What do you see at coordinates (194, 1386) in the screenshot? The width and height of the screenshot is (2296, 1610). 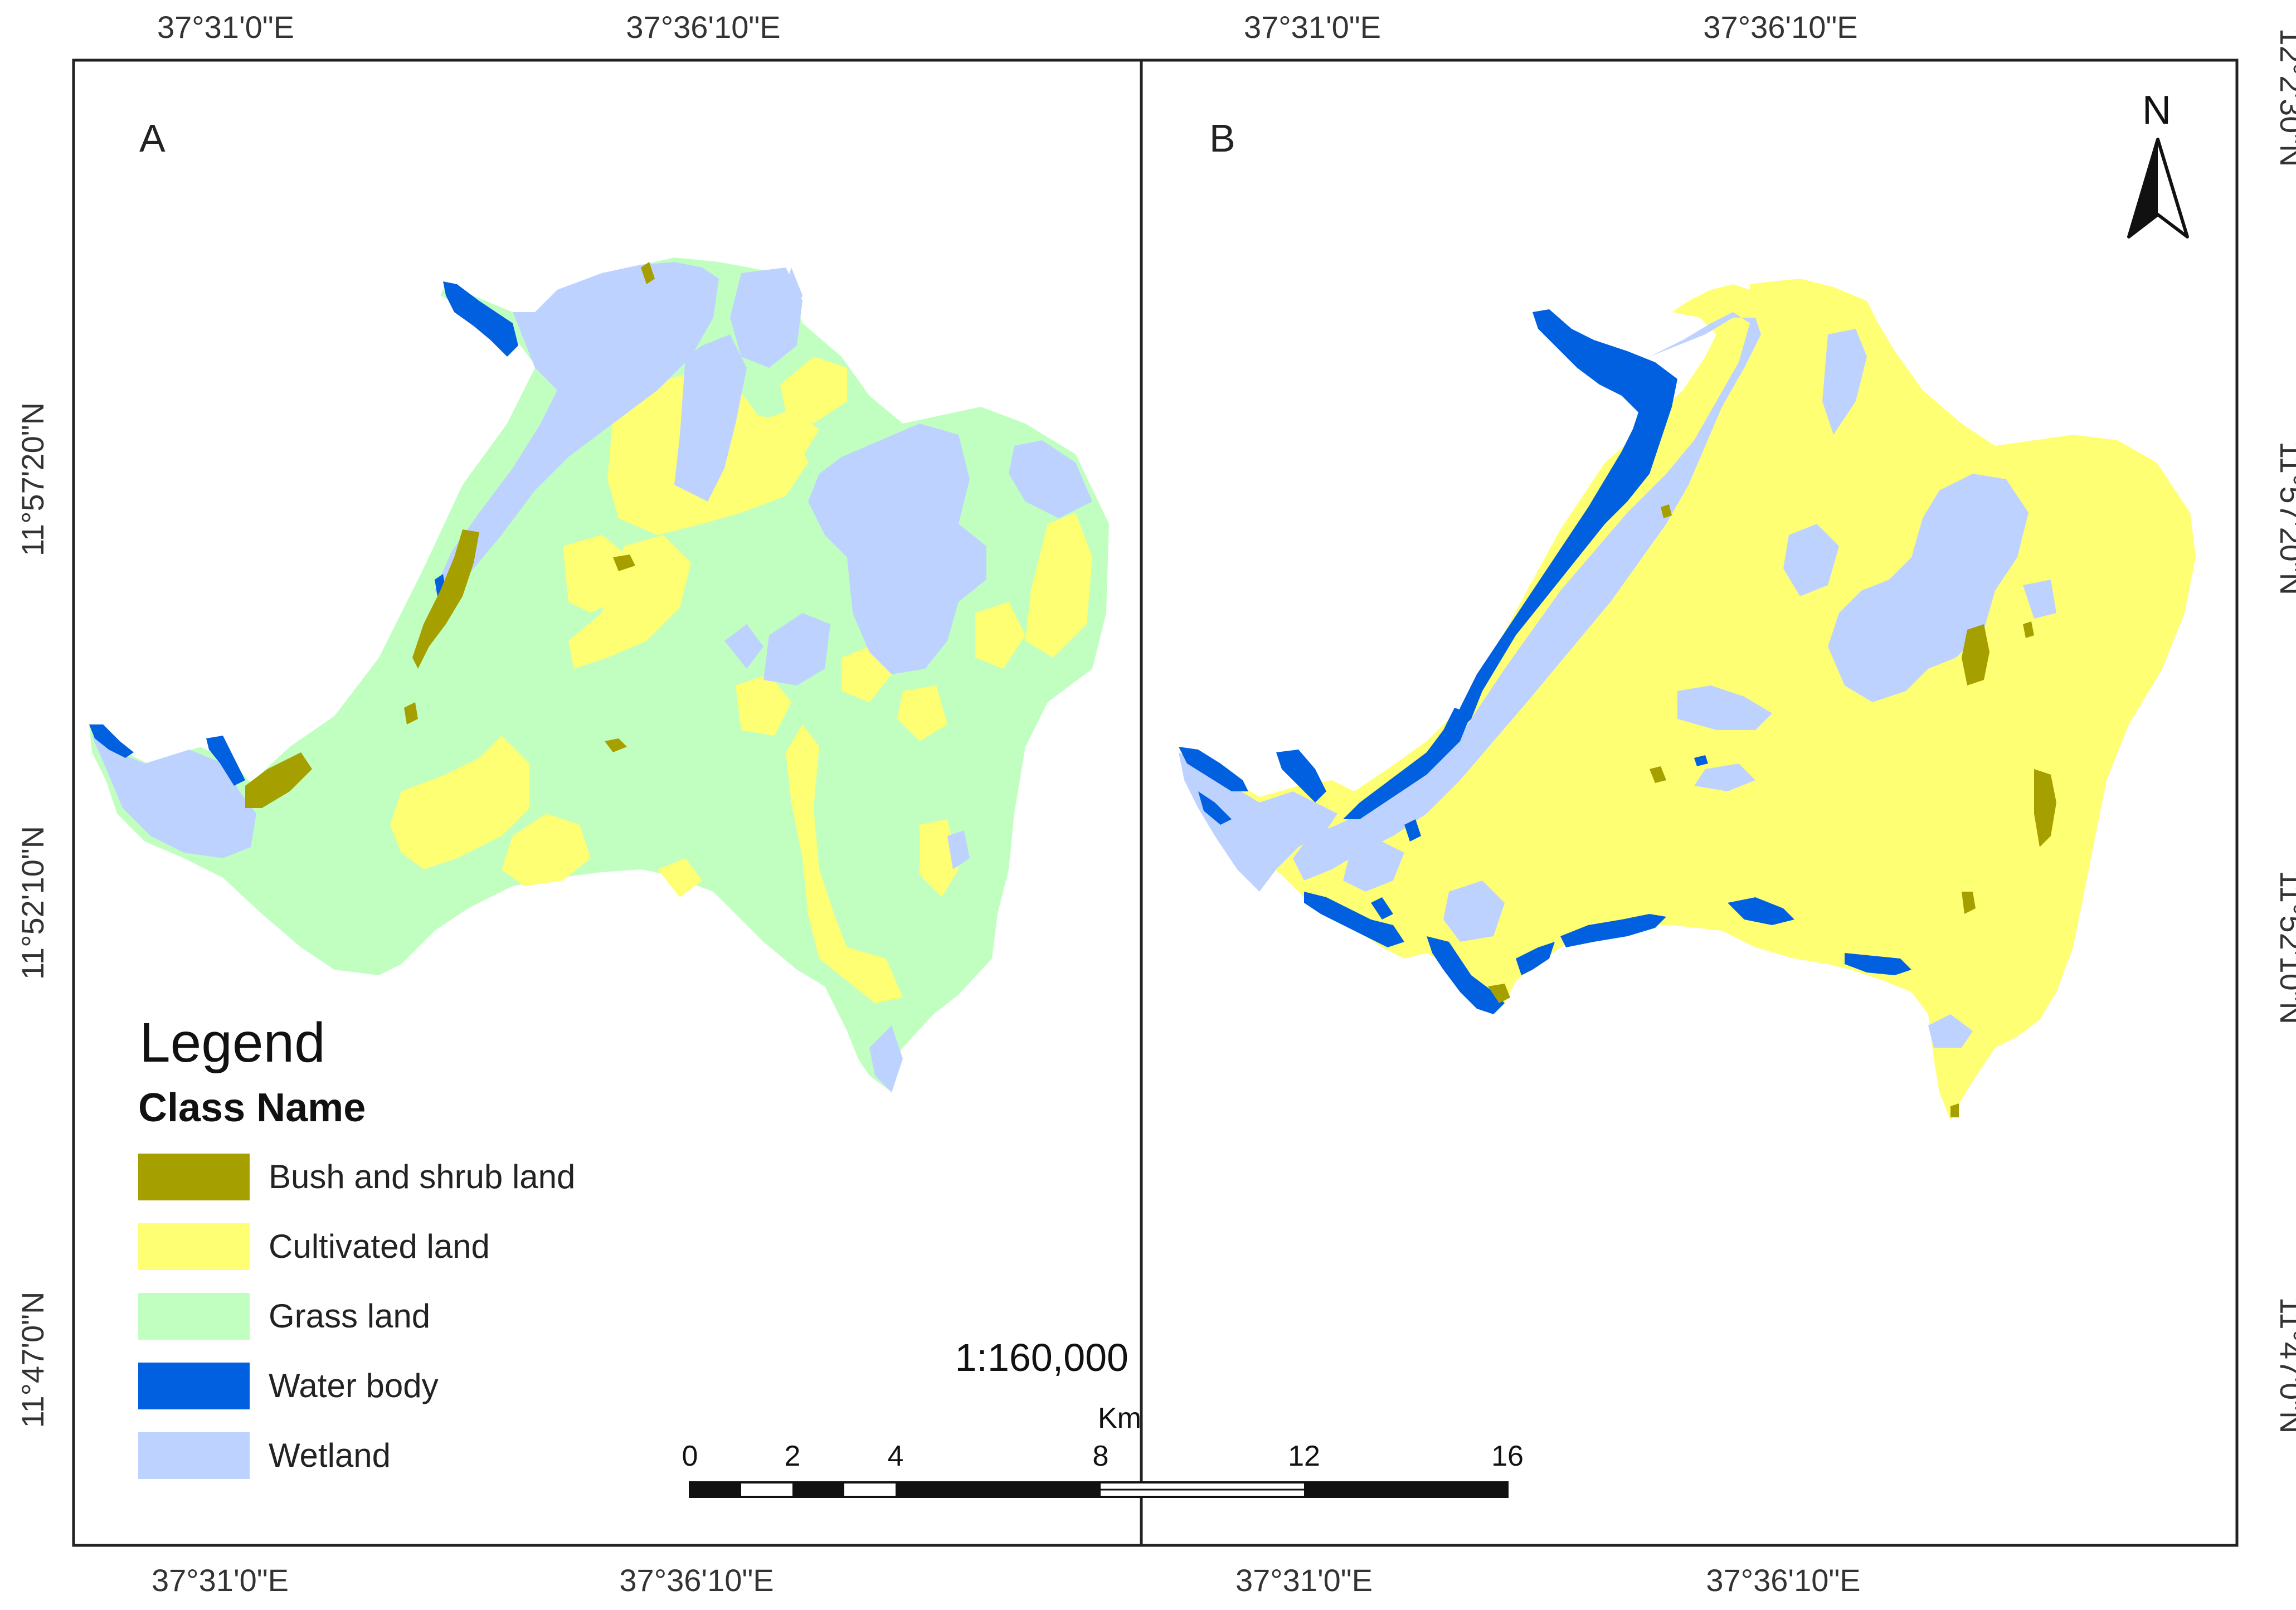 I see `legend-swatch-water` at bounding box center [194, 1386].